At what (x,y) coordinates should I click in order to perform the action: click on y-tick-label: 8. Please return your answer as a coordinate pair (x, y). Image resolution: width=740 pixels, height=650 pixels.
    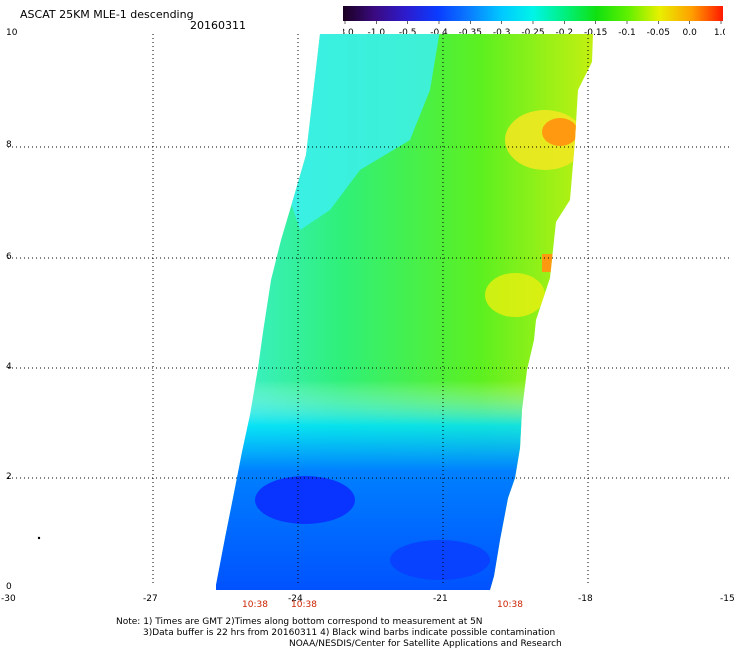
    Looking at the image, I should click on (9, 145).